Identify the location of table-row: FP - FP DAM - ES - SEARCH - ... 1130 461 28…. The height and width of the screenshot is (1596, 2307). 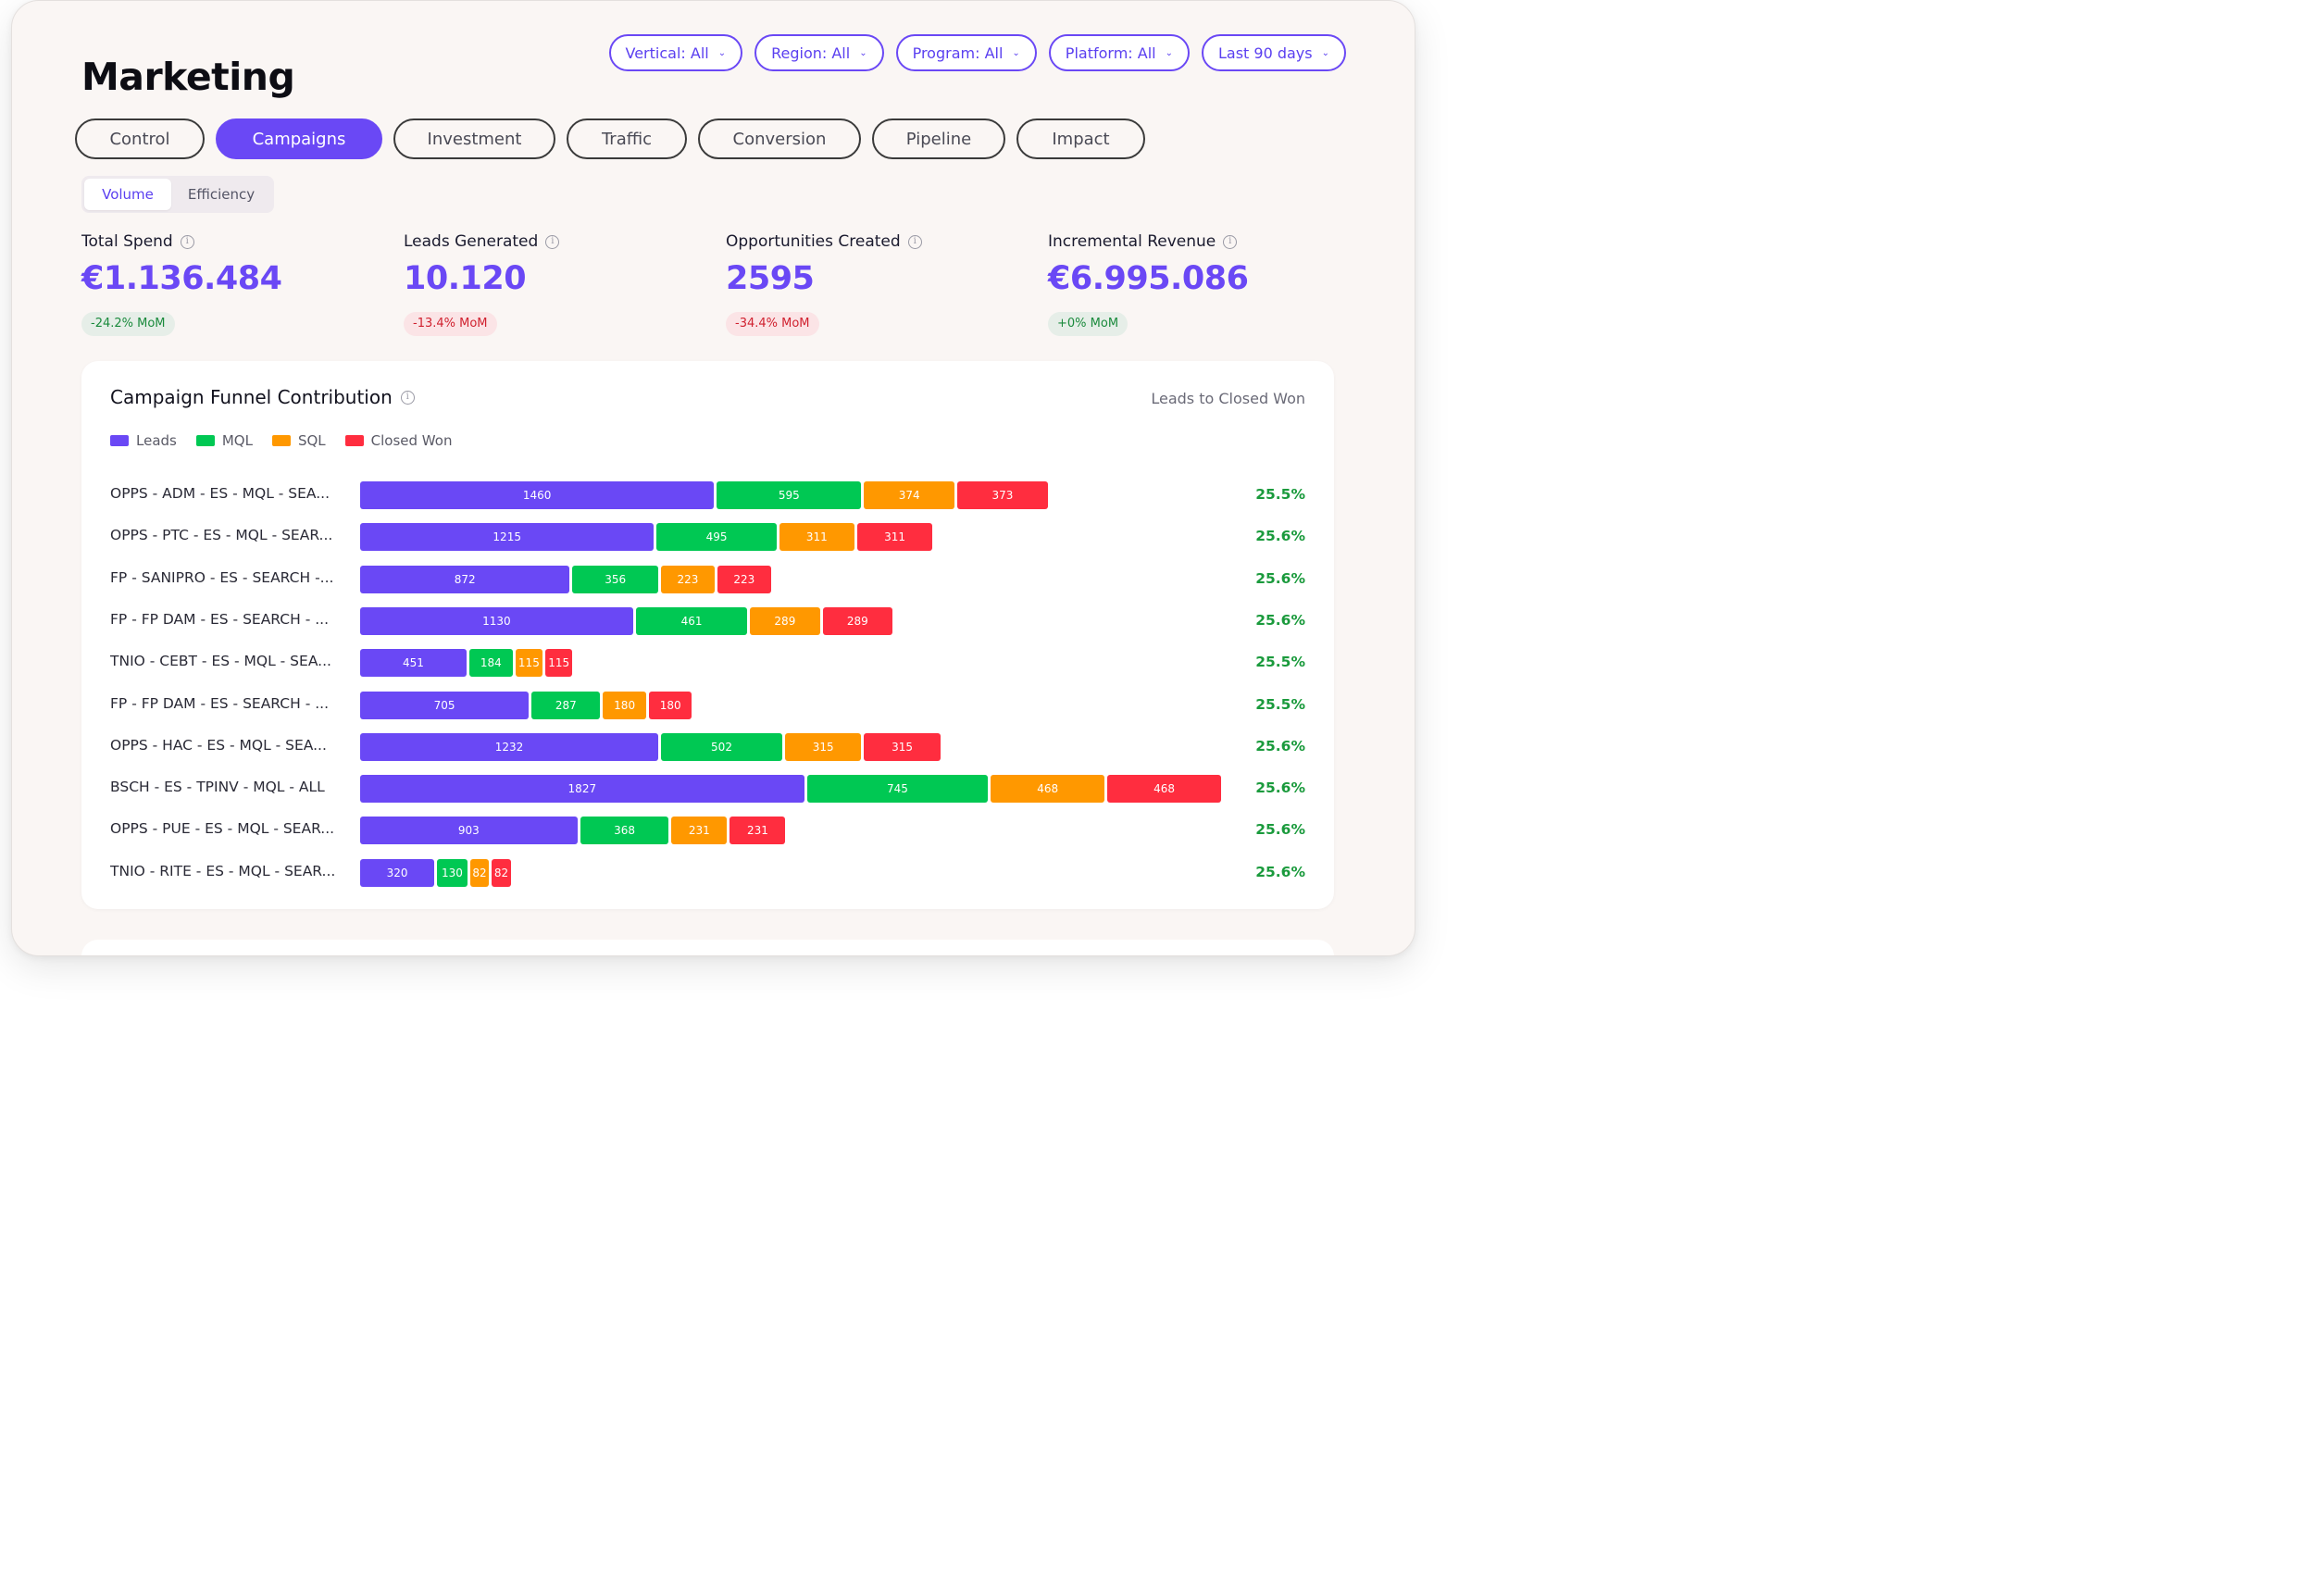
(707, 620).